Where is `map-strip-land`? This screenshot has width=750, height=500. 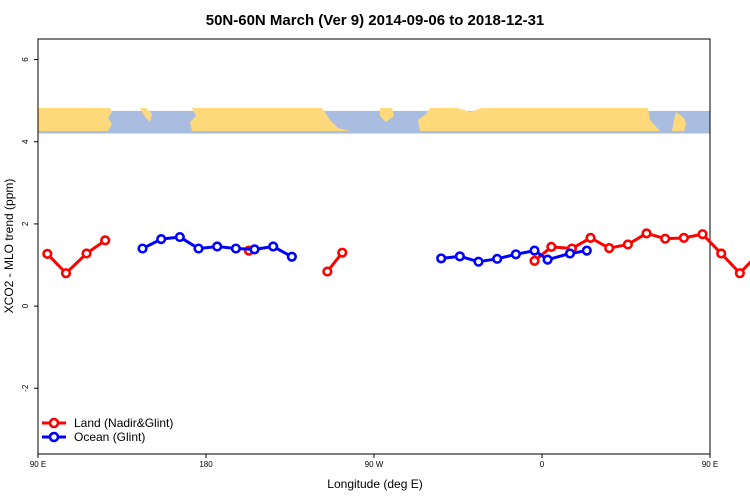
map-strip-land is located at coordinates (362, 119).